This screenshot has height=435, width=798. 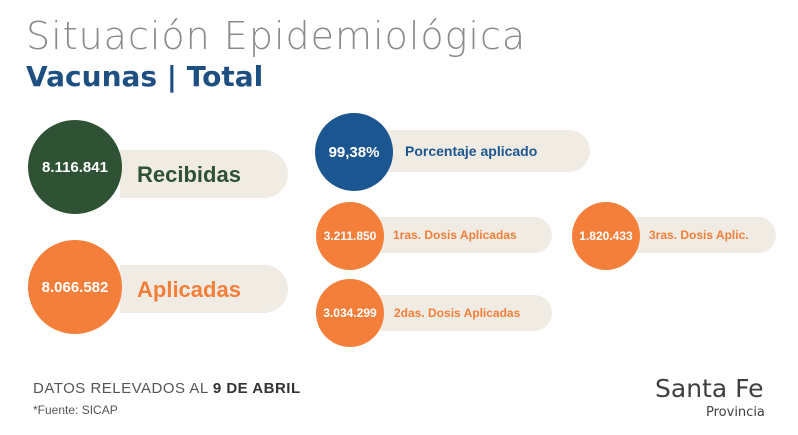 I want to click on stat-recibidas-label: Recibidas, so click(x=189, y=174).